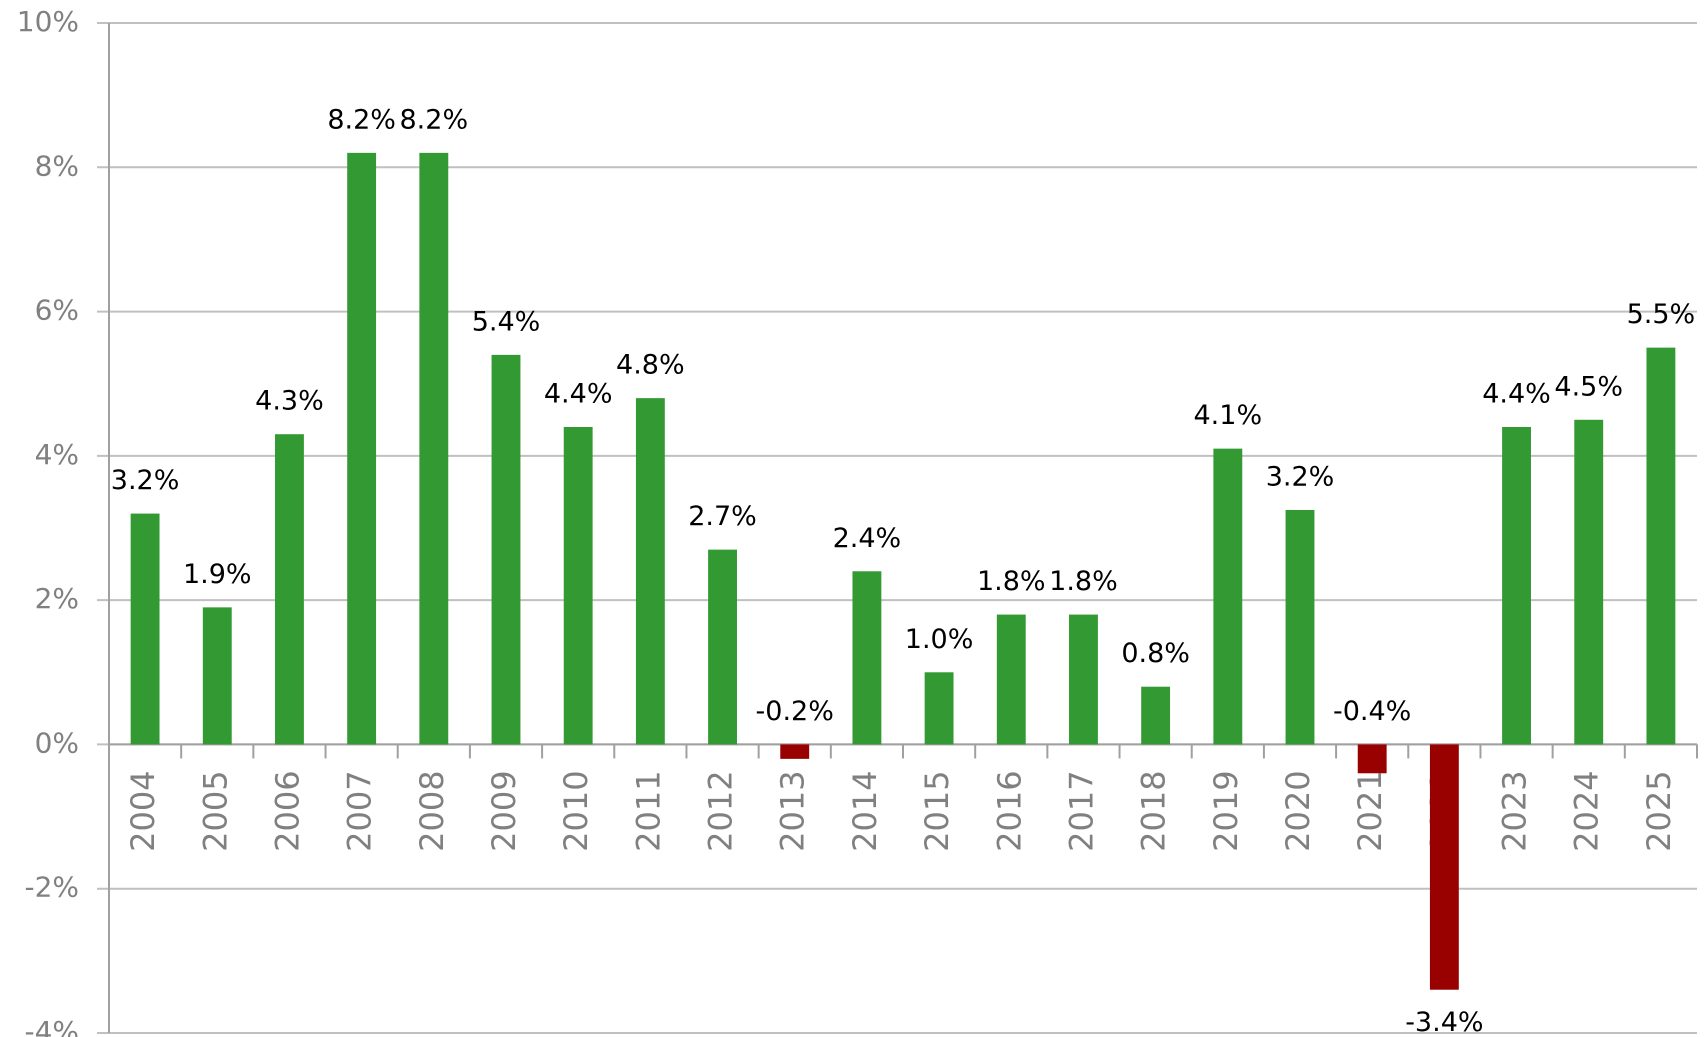 The image size is (1705, 1037). Describe the element at coordinates (1370, 810) in the screenshot. I see `x-tick-label: 2021` at that location.